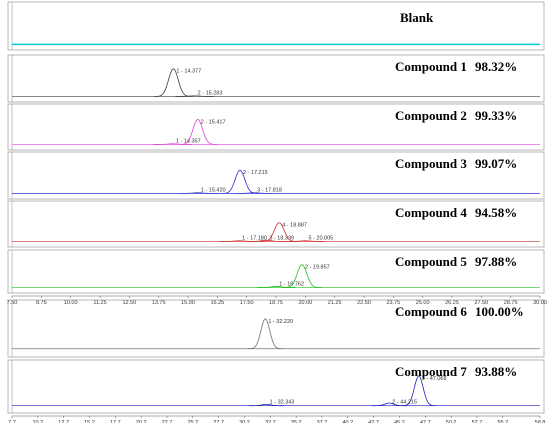  Describe the element at coordinates (431, 261) in the screenshot. I see `panel-title: Compound 5` at that location.